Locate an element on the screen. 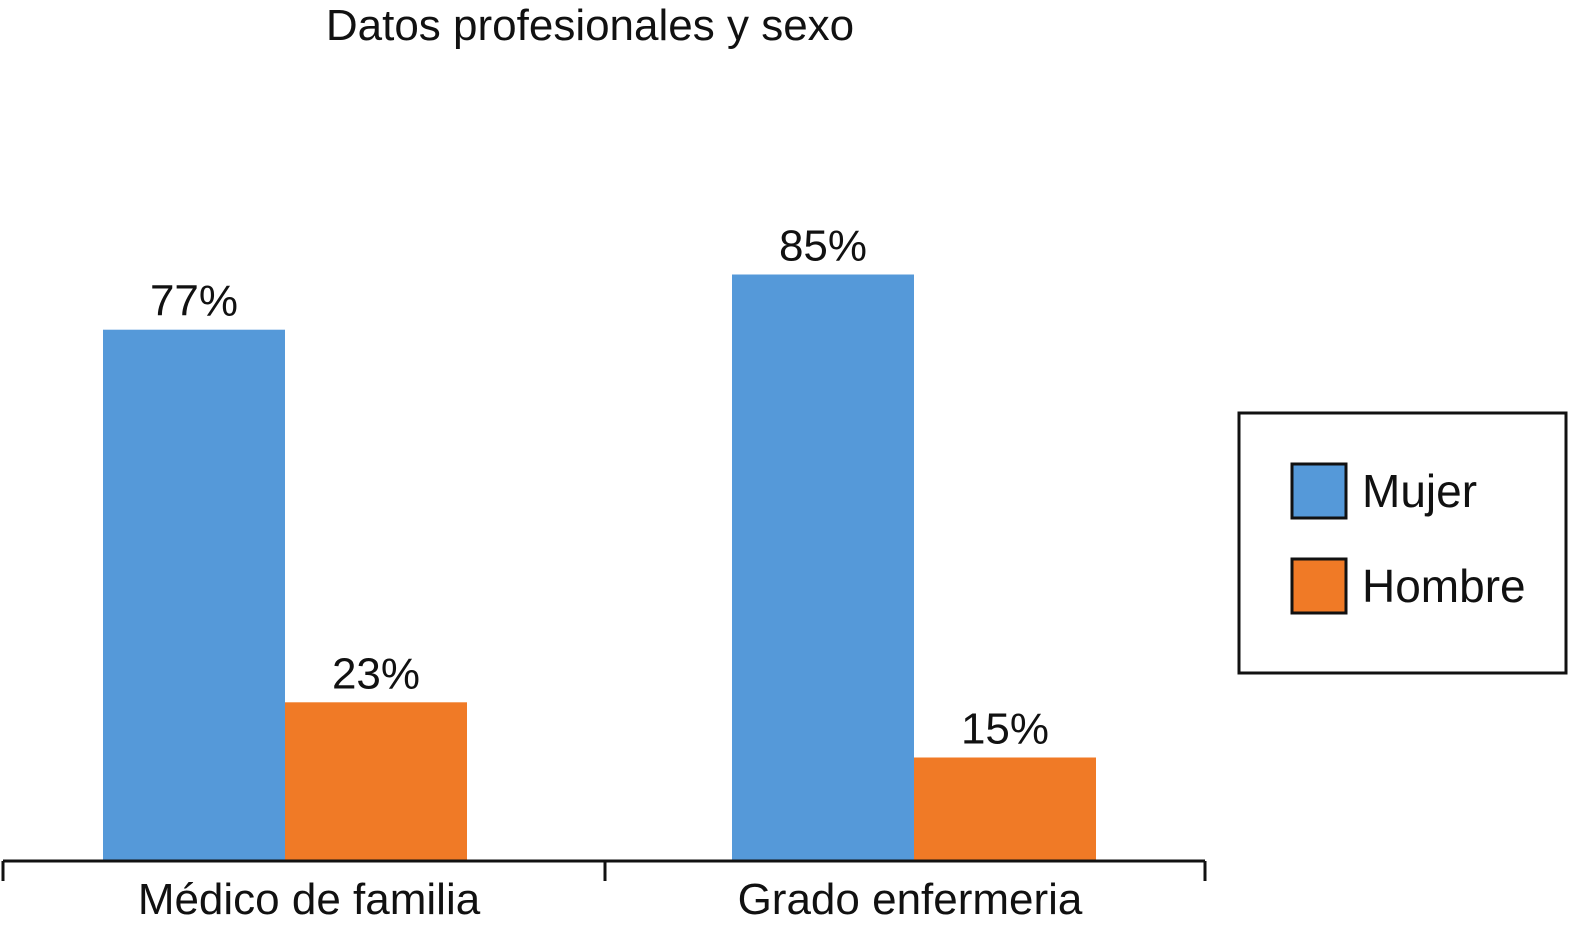 Image resolution: width=1585 pixels, height=940 pixels. data-label-hombre-grado-enfermeria: 15% is located at coordinates (1005, 729).